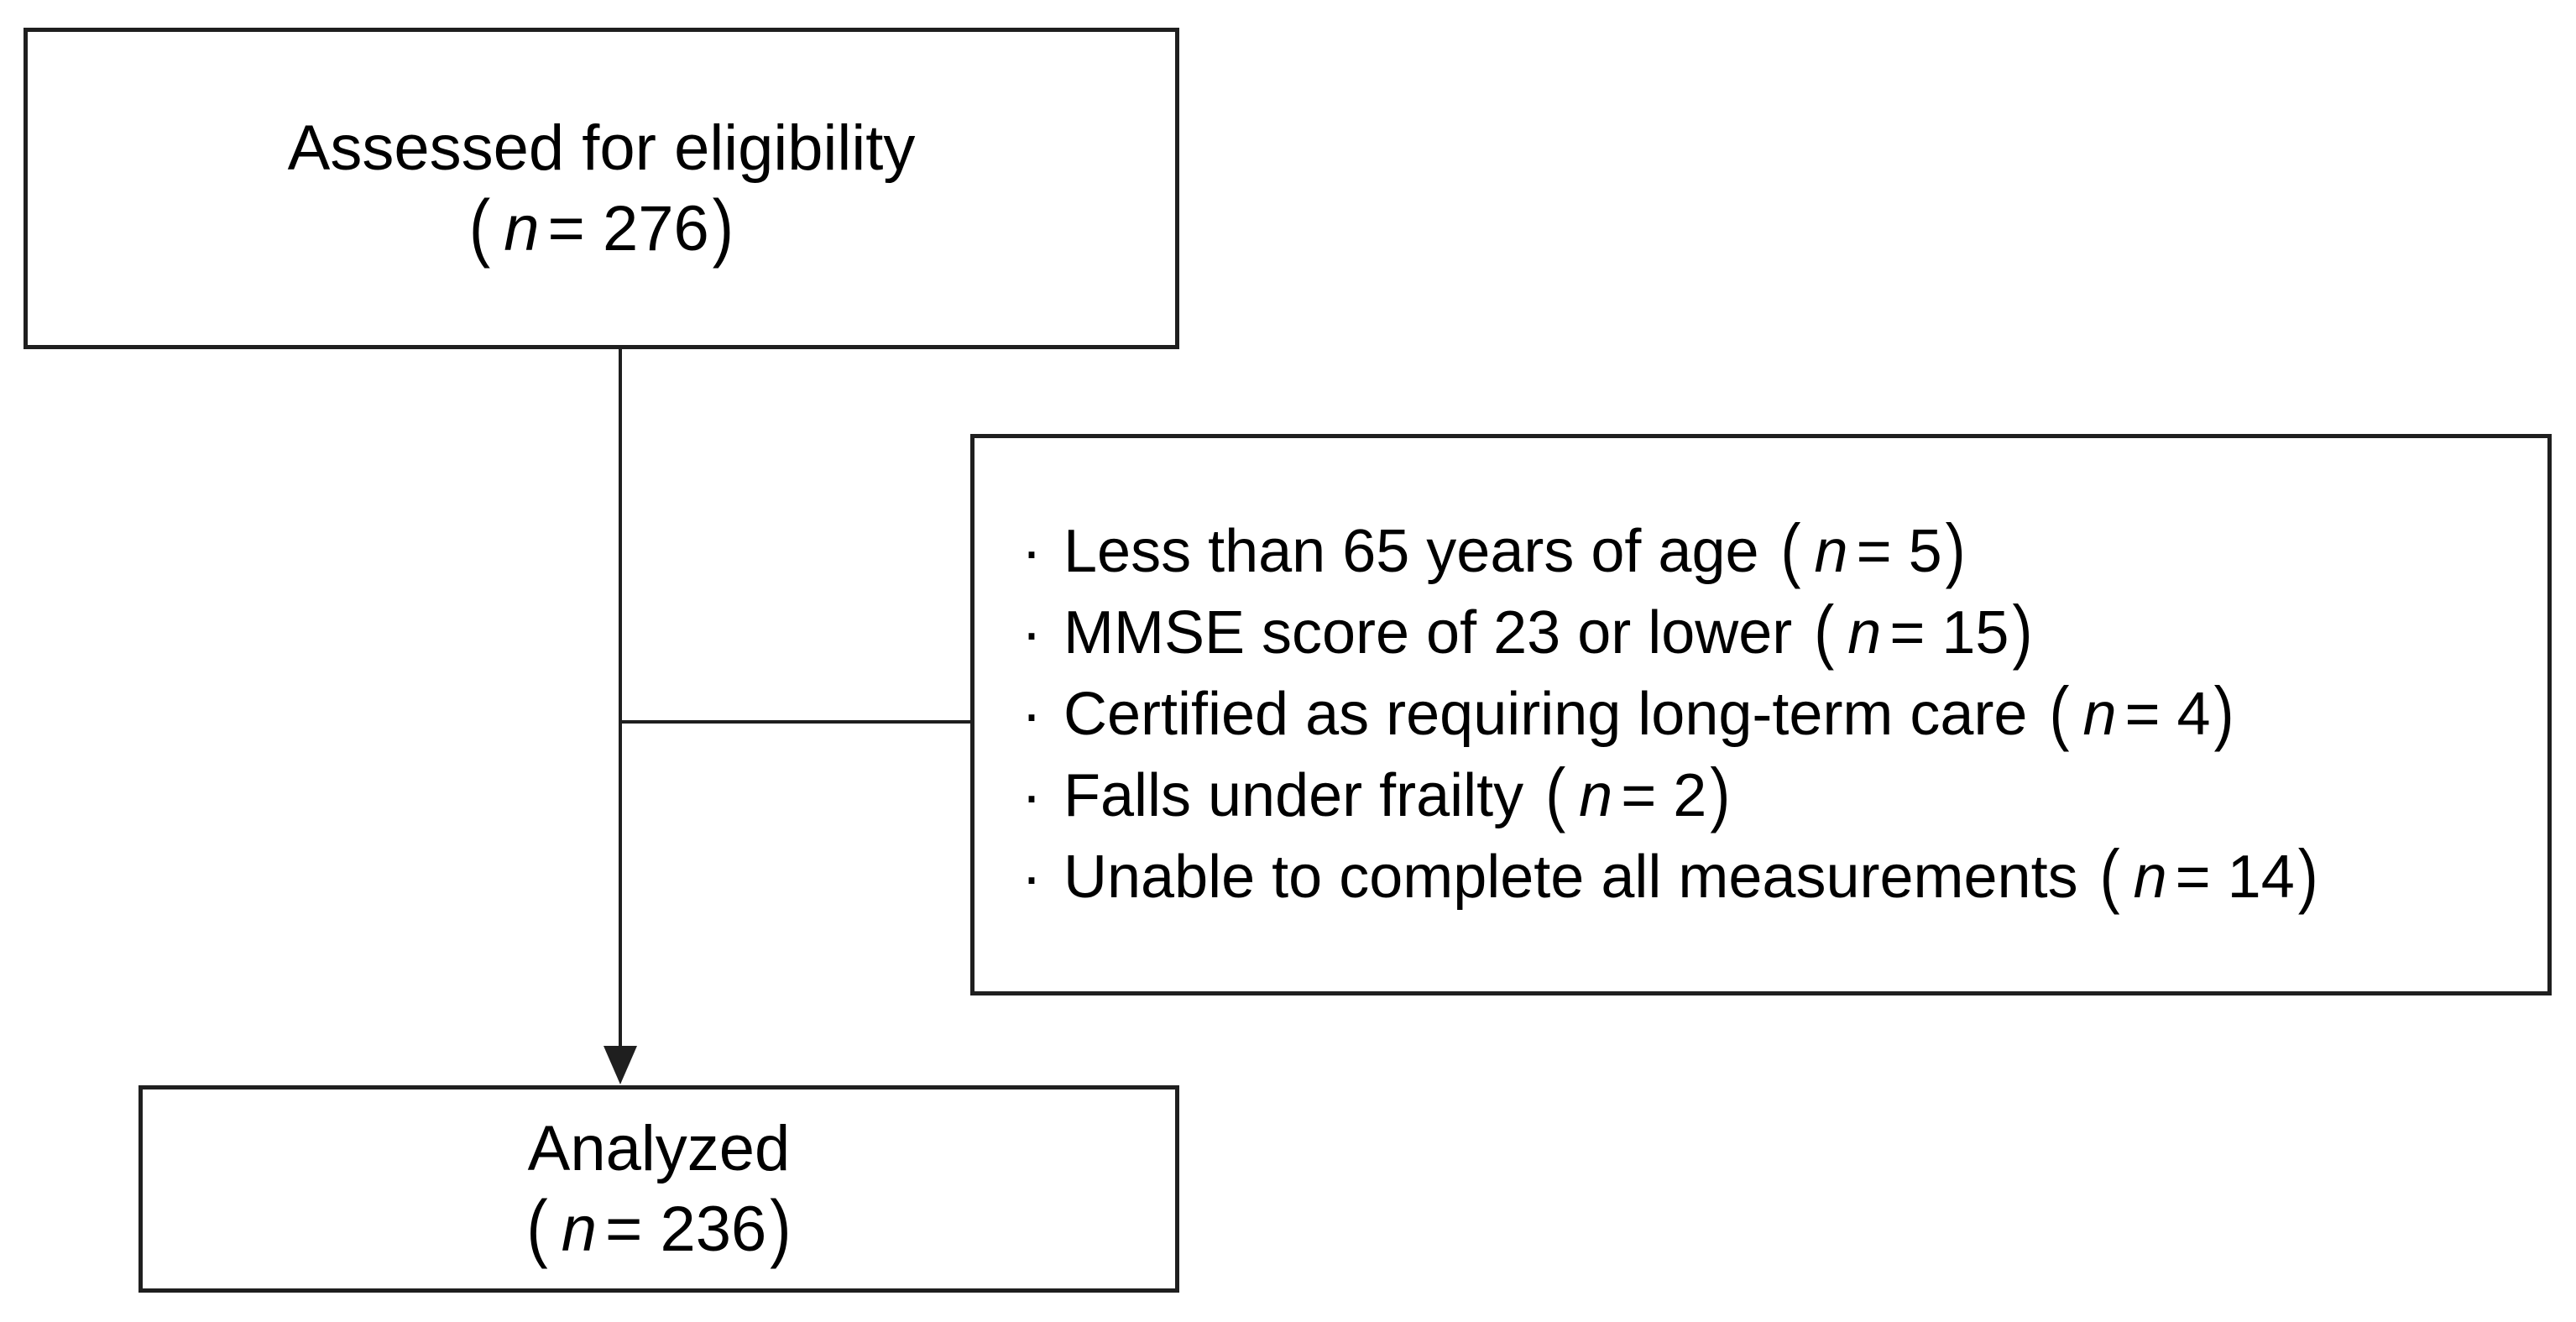  Describe the element at coordinates (1664, 795) in the screenshot. I see `n-value: = 2` at that location.